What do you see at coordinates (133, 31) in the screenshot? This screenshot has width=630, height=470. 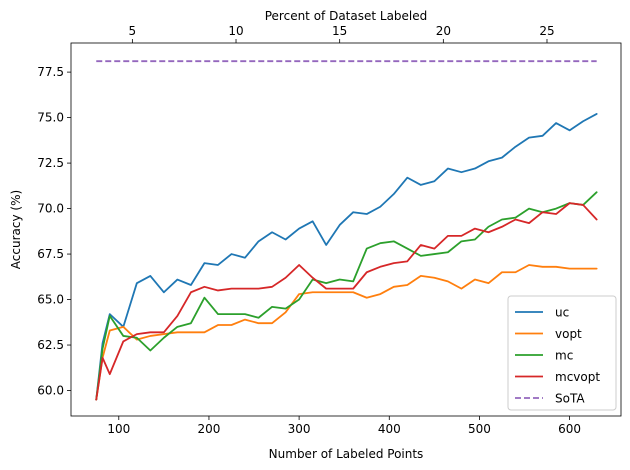 I see `top-x-tick-label: 5` at bounding box center [133, 31].